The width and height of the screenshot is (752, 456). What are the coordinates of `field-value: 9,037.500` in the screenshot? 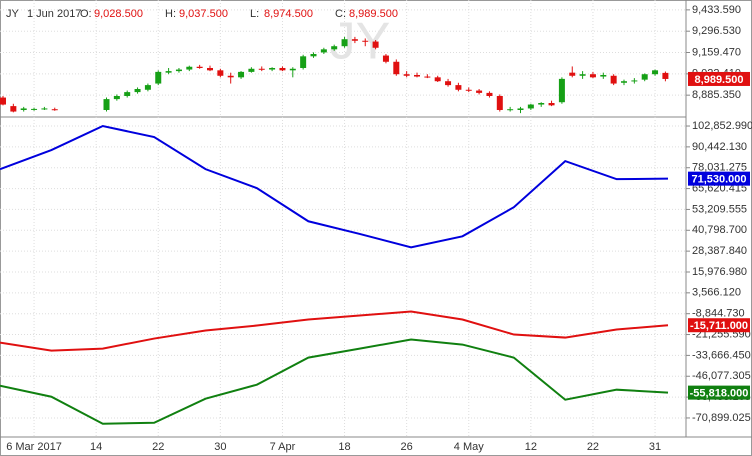 It's located at (203, 14).